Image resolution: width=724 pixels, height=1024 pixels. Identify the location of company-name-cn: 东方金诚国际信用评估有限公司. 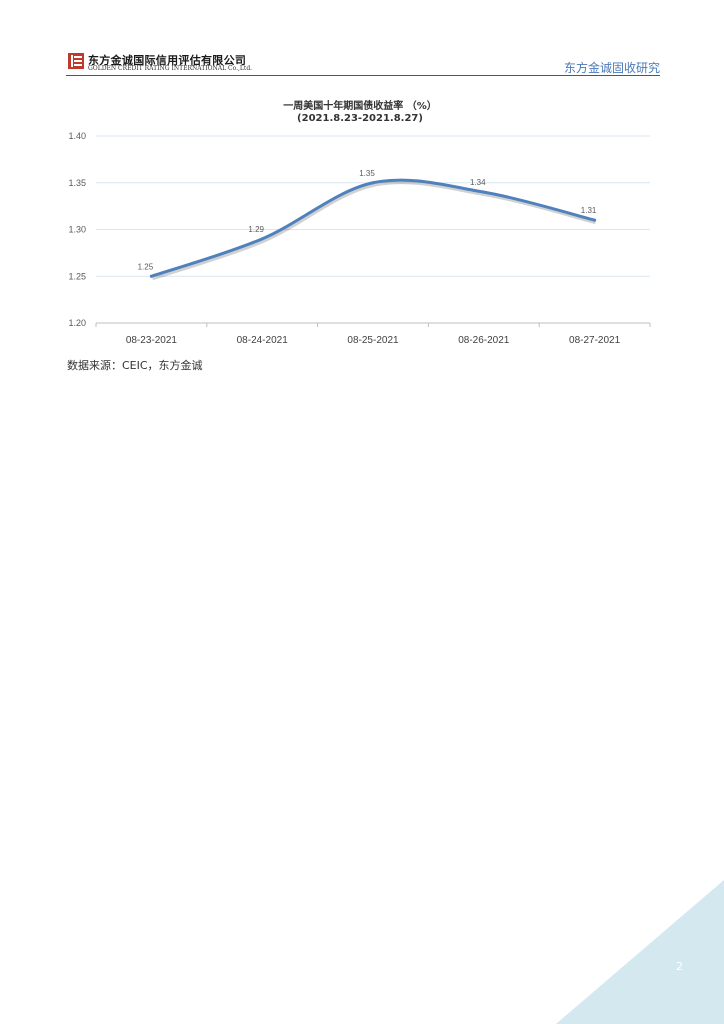
(167, 60).